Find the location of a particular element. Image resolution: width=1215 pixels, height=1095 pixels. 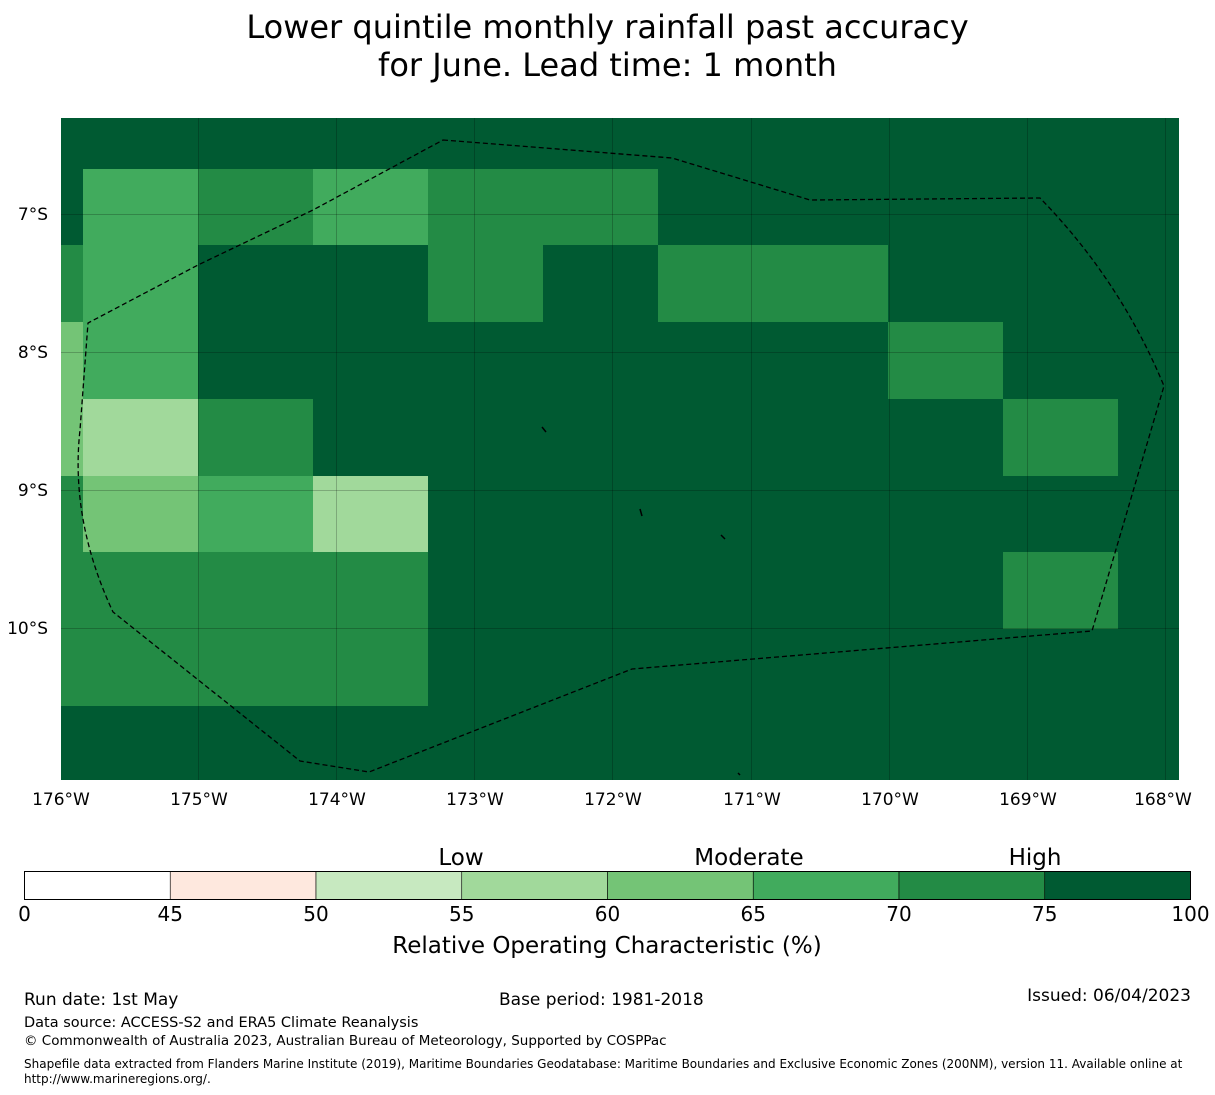

islands is located at coordinates (641, 601).